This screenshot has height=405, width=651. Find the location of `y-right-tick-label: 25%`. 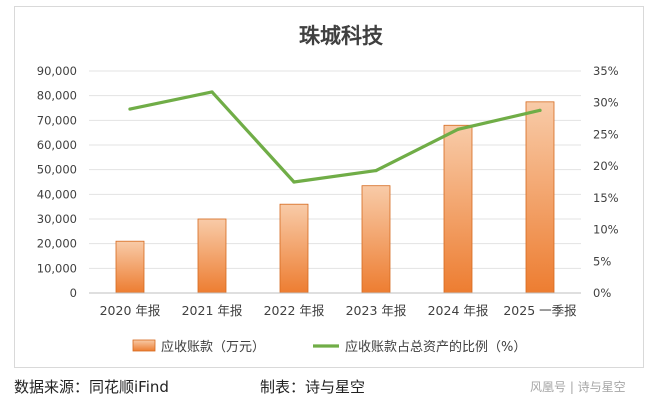

y-right-tick-label: 25% is located at coordinates (606, 134).